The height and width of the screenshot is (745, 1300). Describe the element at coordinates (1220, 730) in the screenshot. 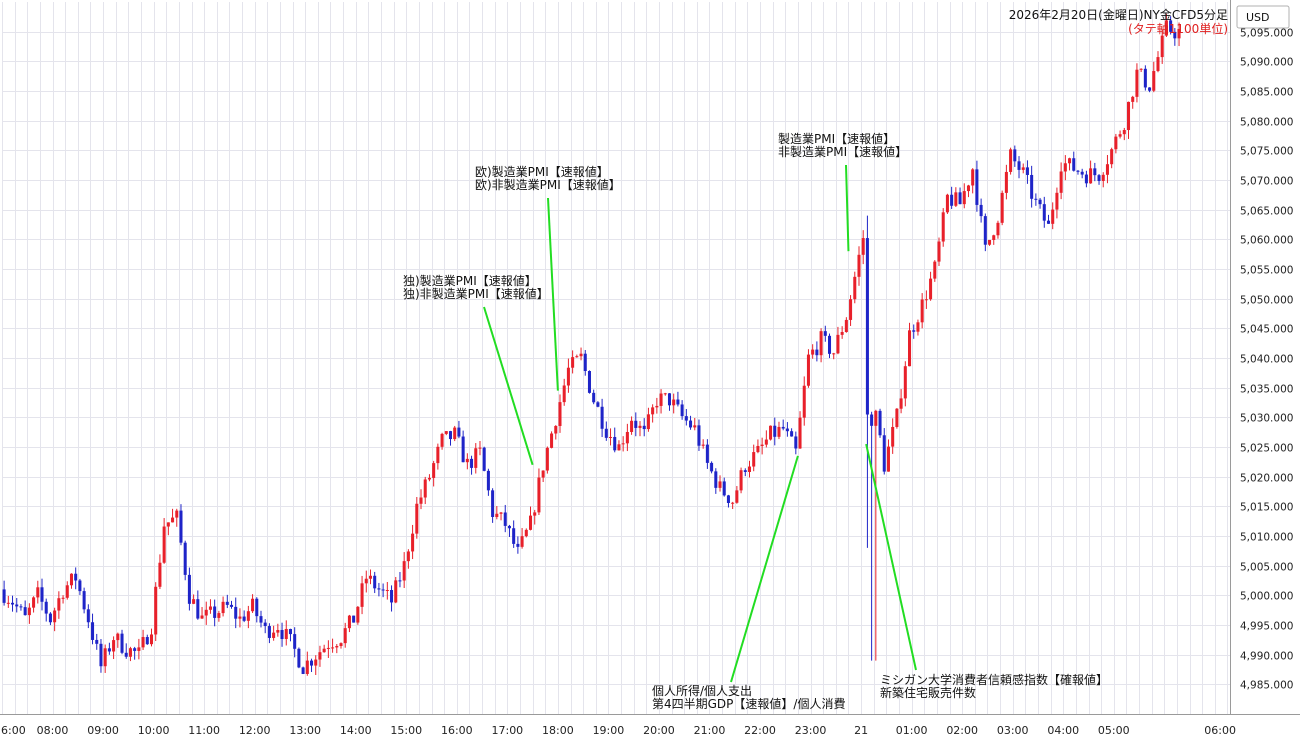

I see `x-tick-label: 06:00` at that location.